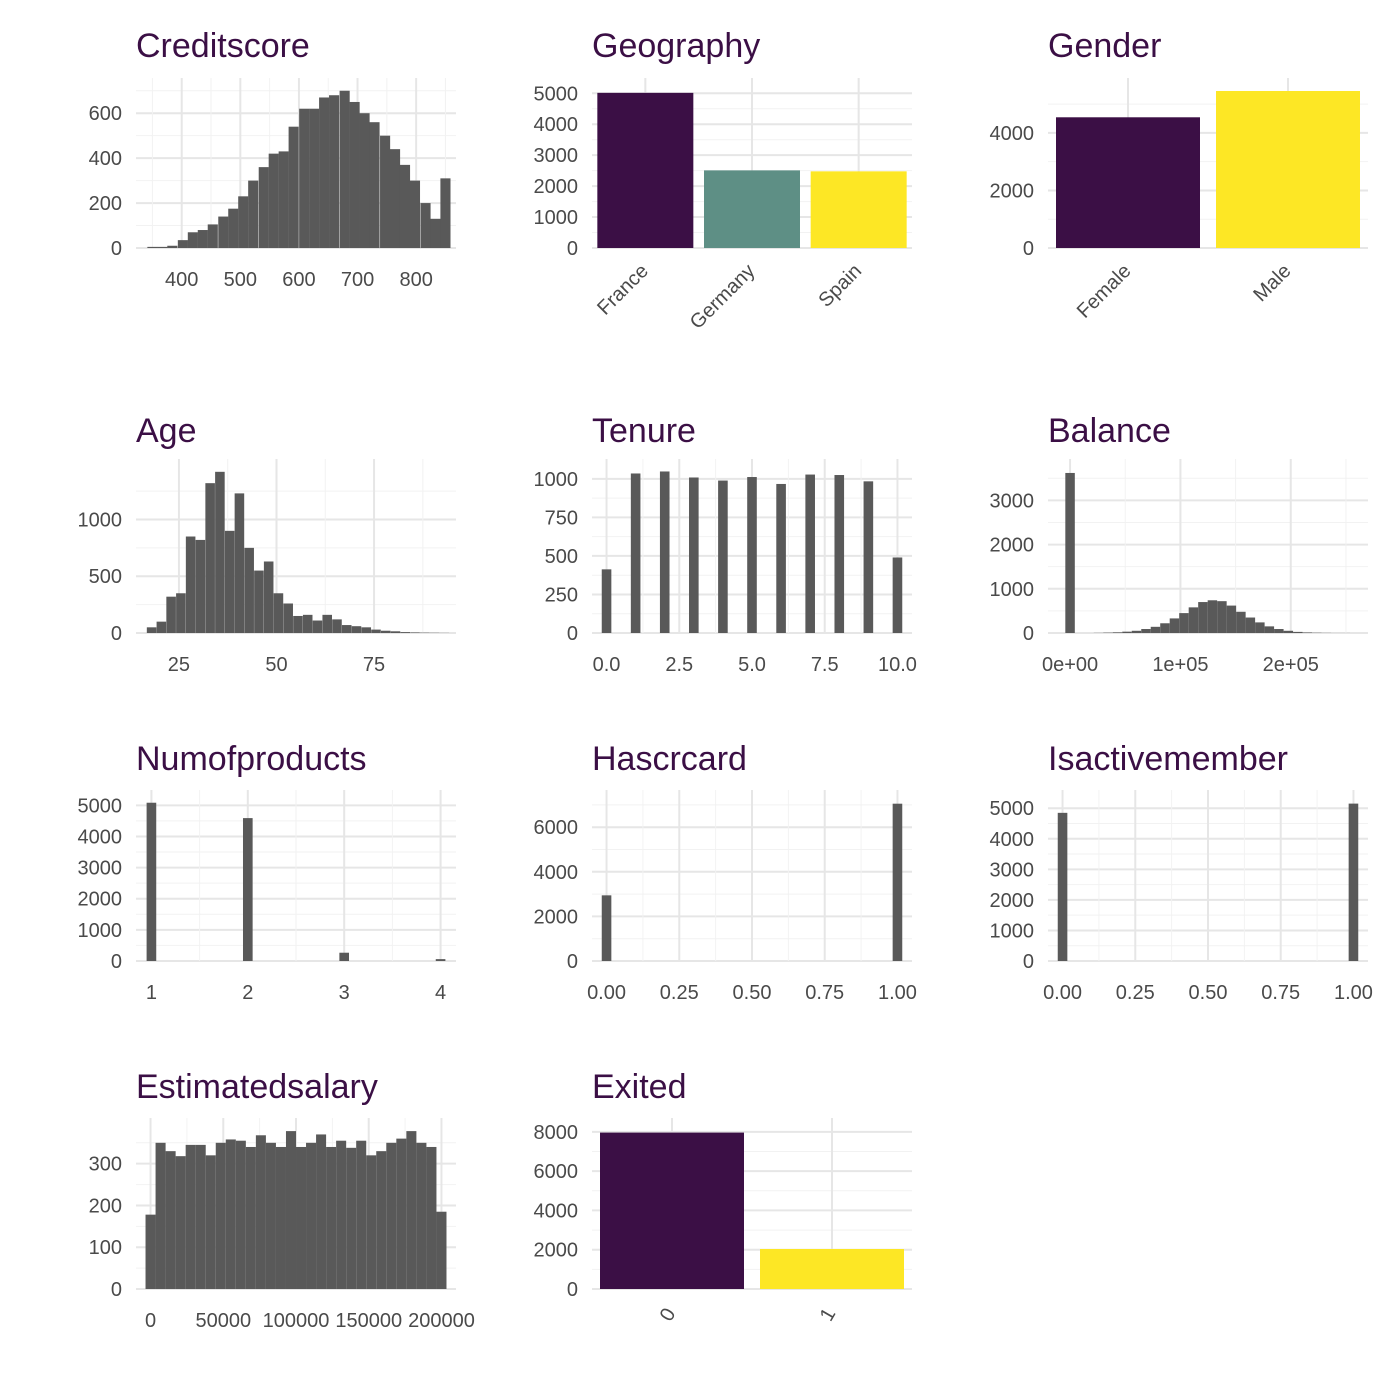 The image size is (1400, 1400). Describe the element at coordinates (840, 286) in the screenshot. I see `geography-xtick-label: Spain` at that location.